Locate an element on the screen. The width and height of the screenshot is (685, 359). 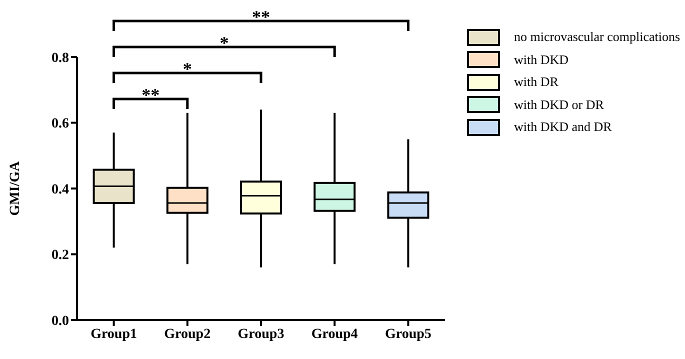
y-tick-label: 0.2 is located at coordinates (60, 256).